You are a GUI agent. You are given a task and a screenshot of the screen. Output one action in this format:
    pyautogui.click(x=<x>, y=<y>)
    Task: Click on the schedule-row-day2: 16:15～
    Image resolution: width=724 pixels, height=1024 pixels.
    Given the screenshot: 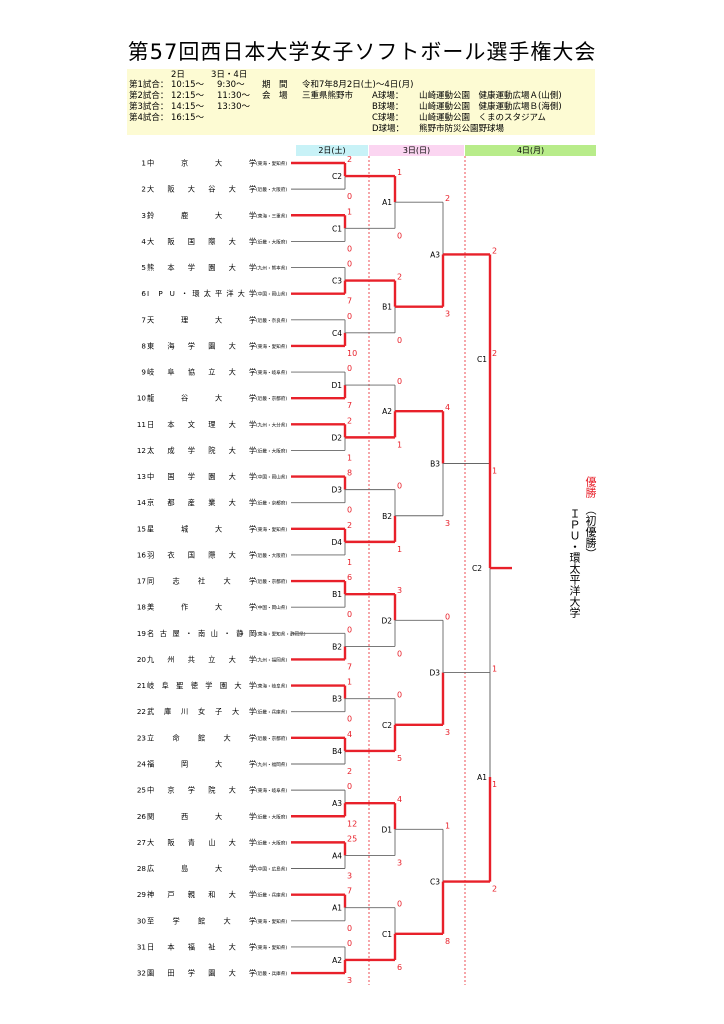 What is the action you would take?
    pyautogui.click(x=187, y=118)
    